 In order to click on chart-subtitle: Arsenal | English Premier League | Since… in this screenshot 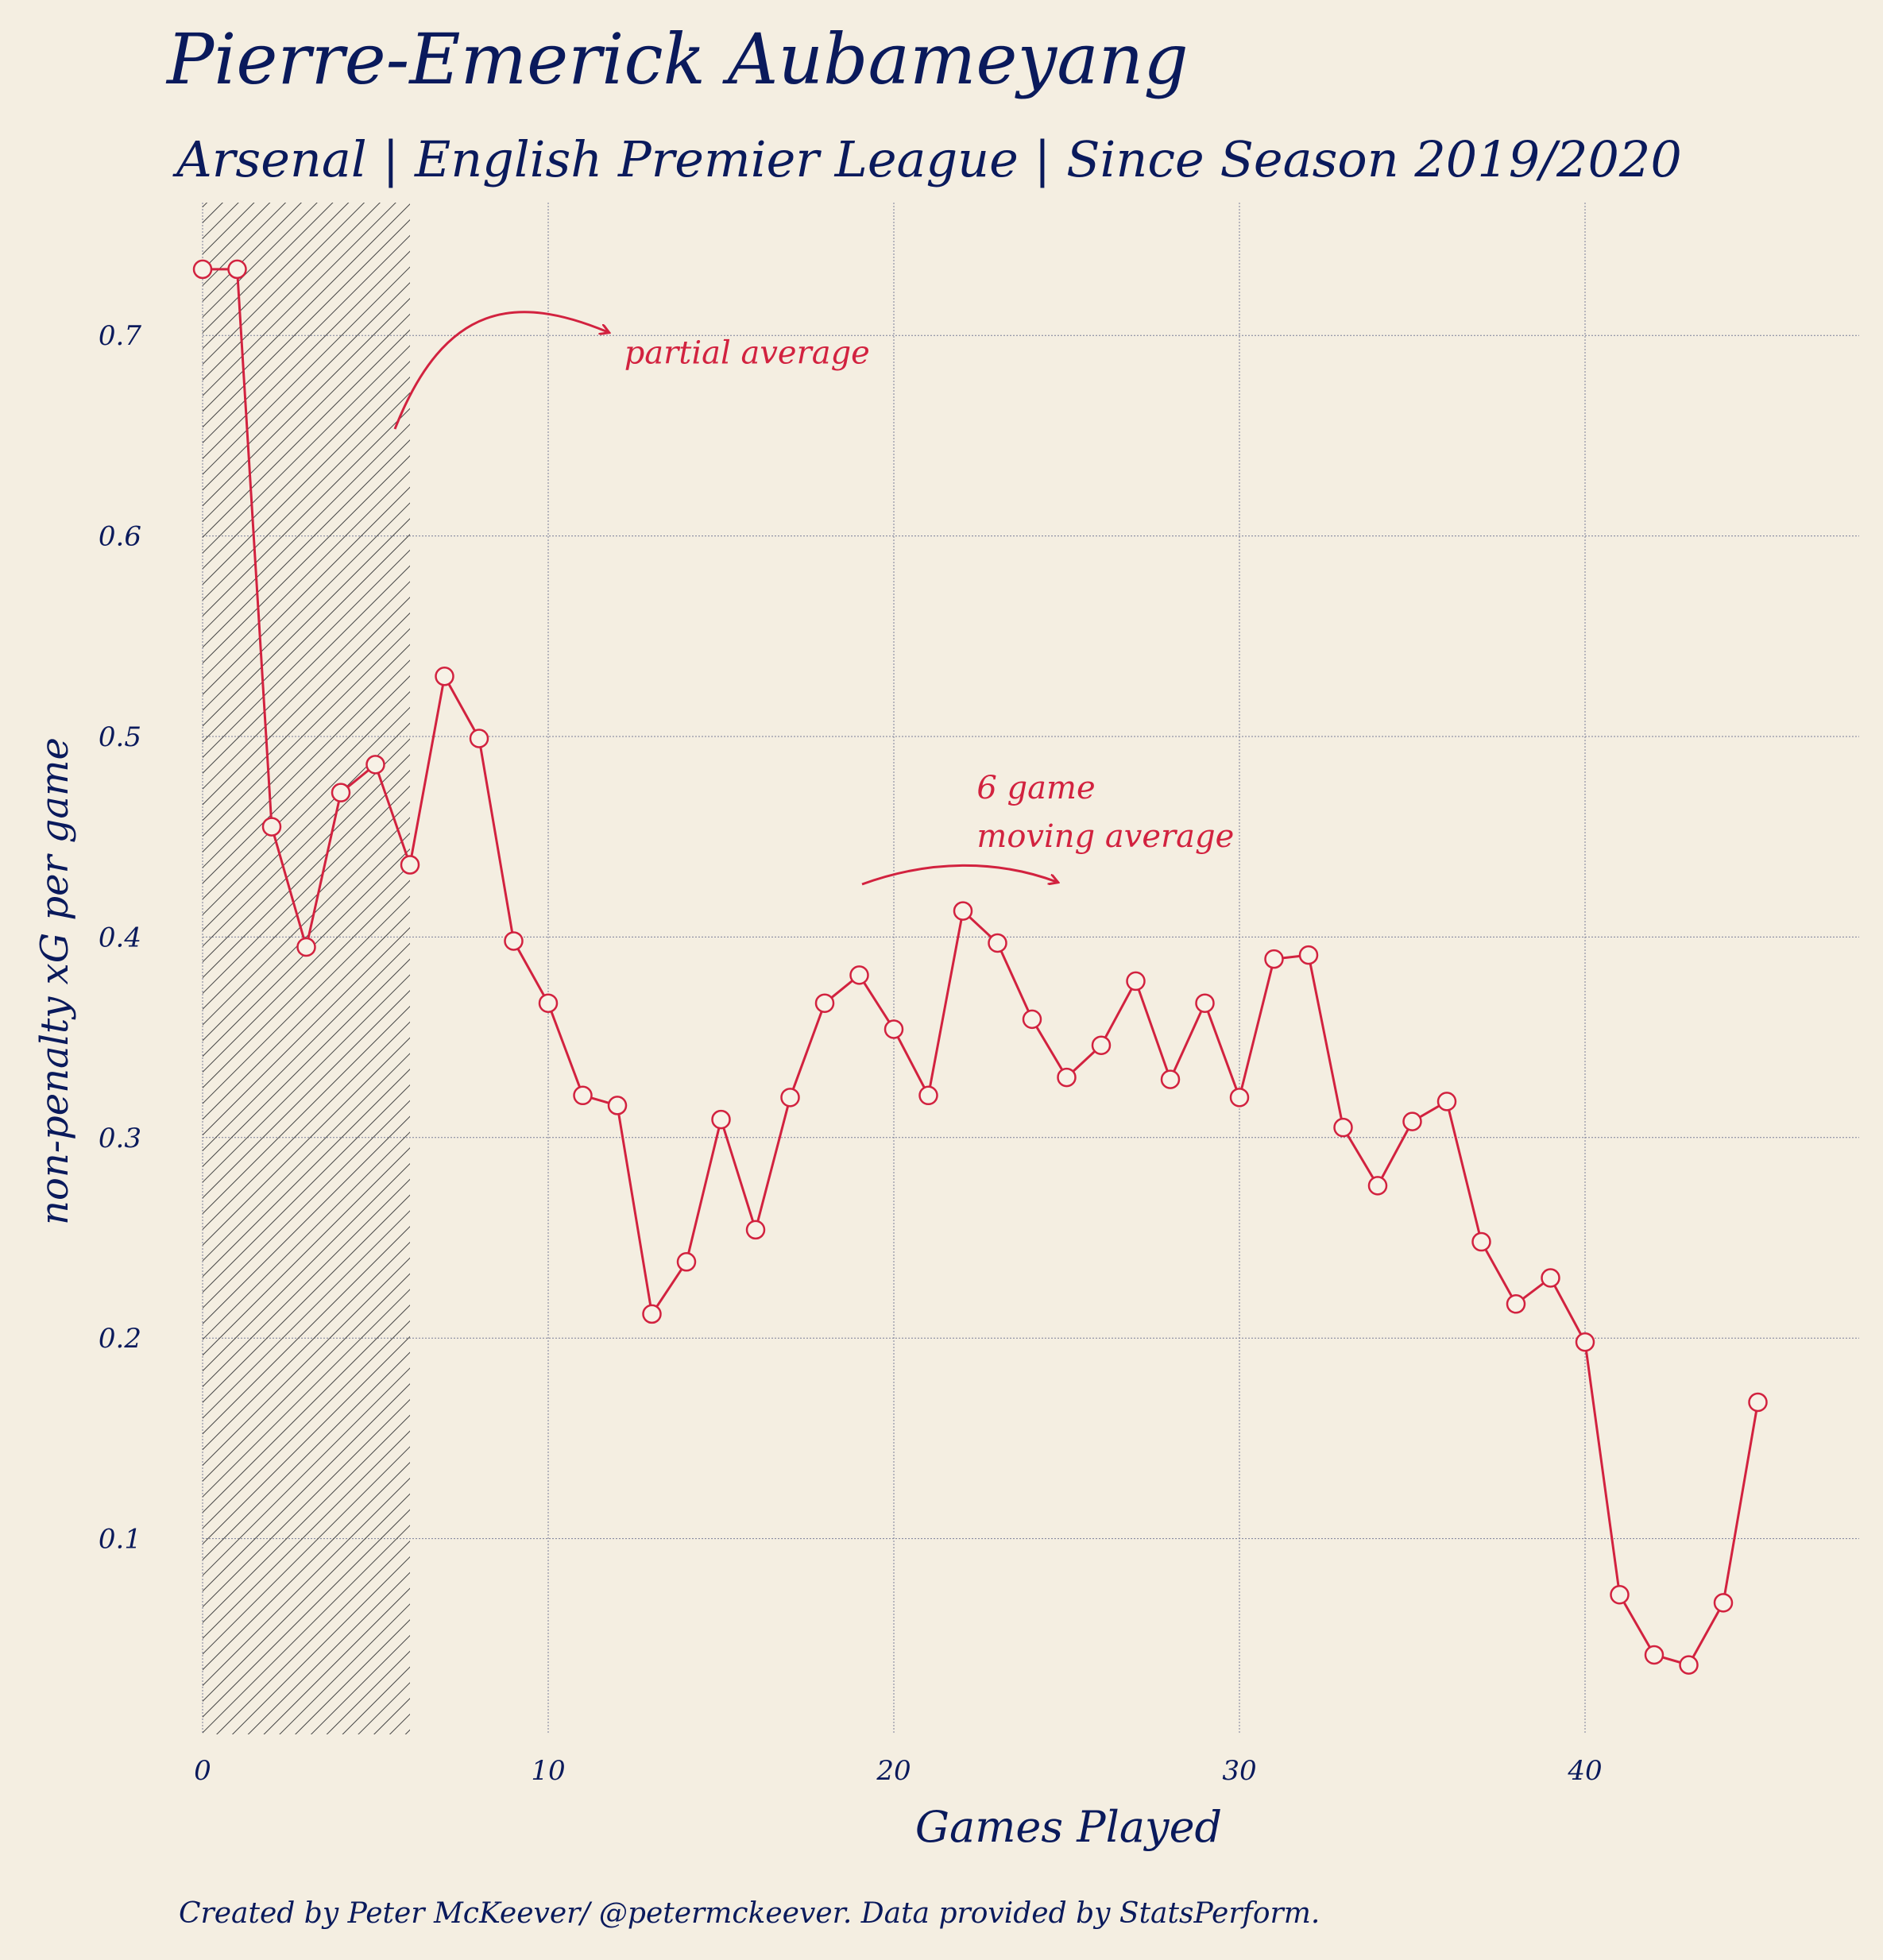, I will do `click(927, 159)`.